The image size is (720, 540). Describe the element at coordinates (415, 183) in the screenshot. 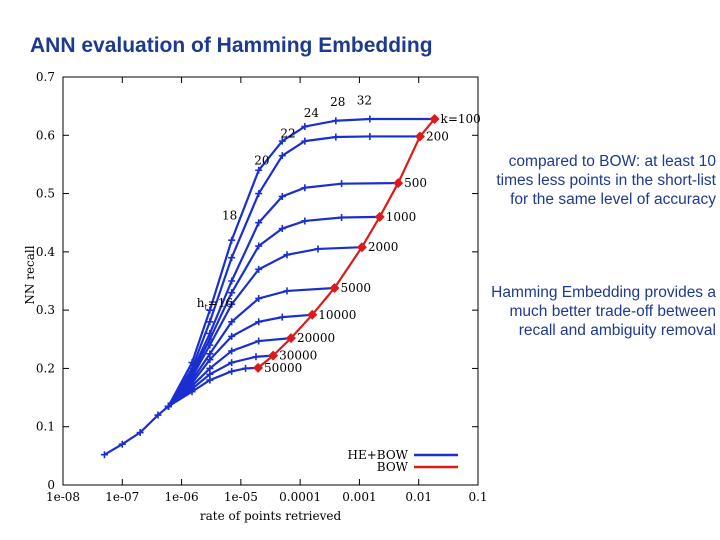

I see `bow-point-label: 500` at that location.